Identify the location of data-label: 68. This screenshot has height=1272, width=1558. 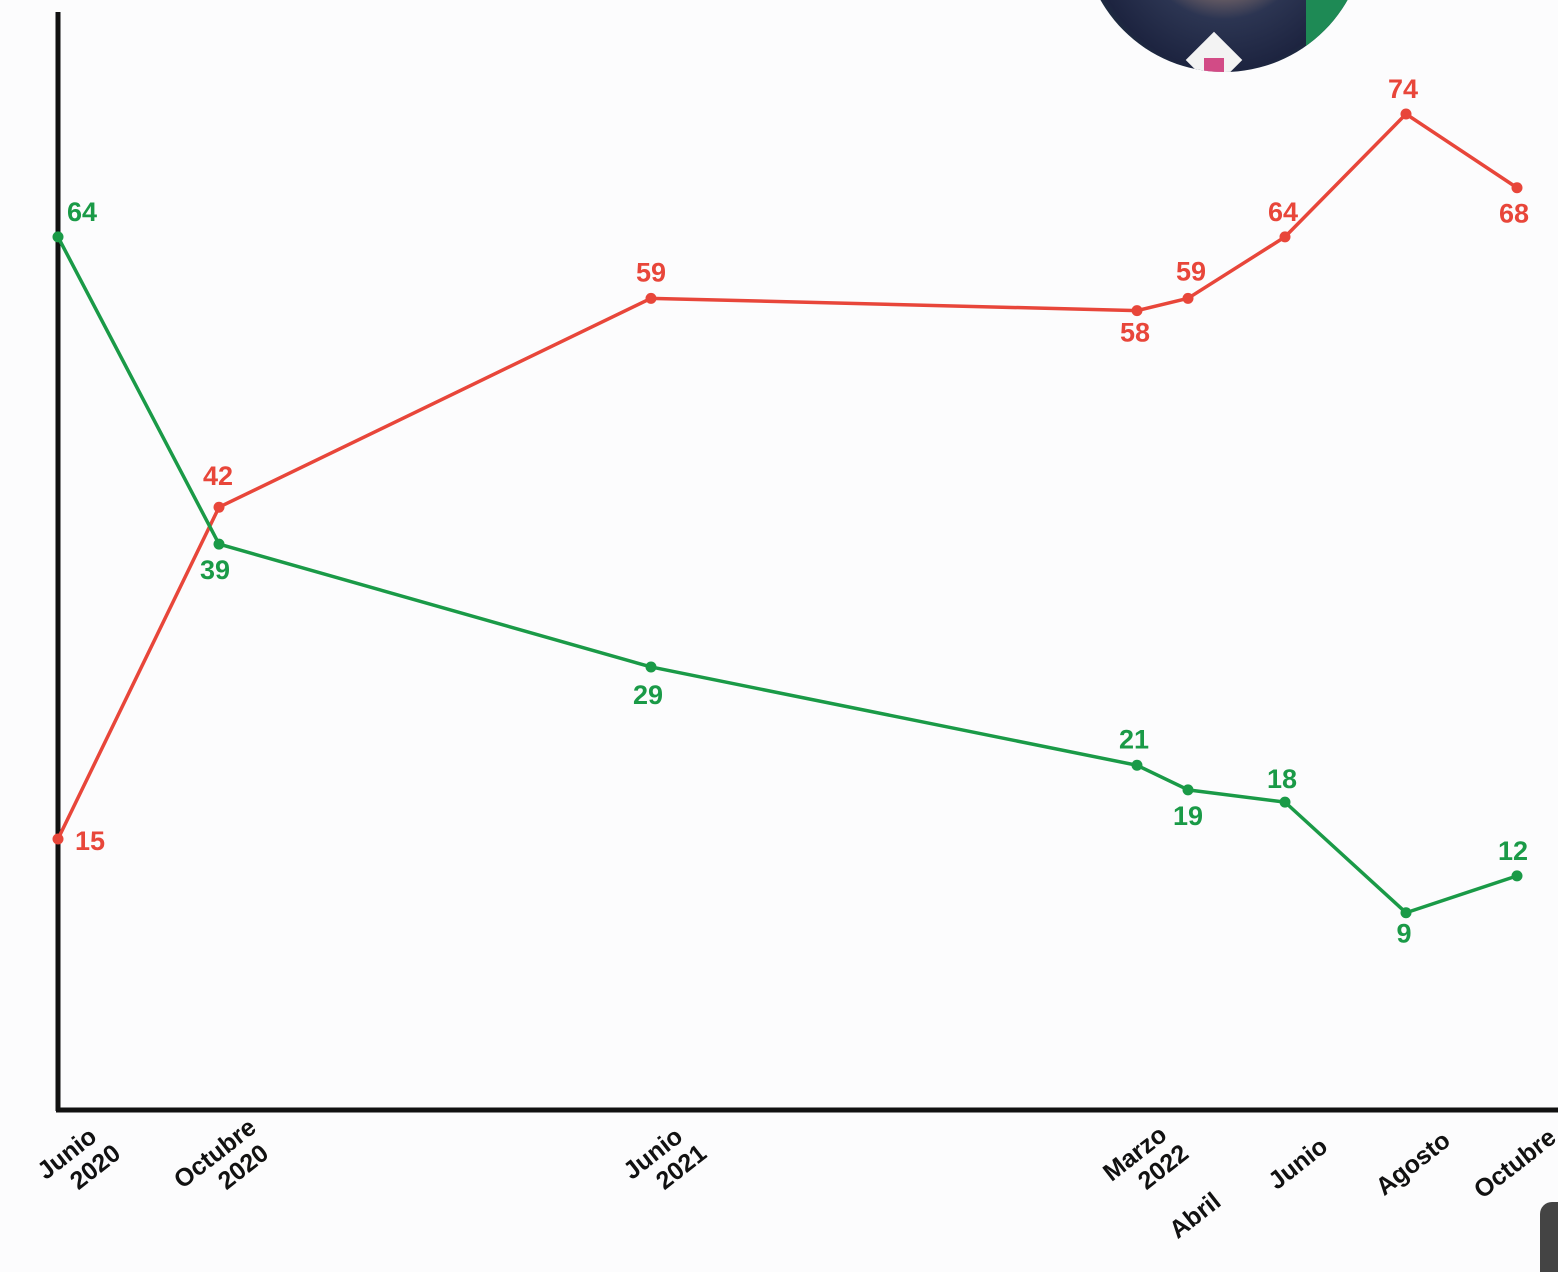
(1514, 214).